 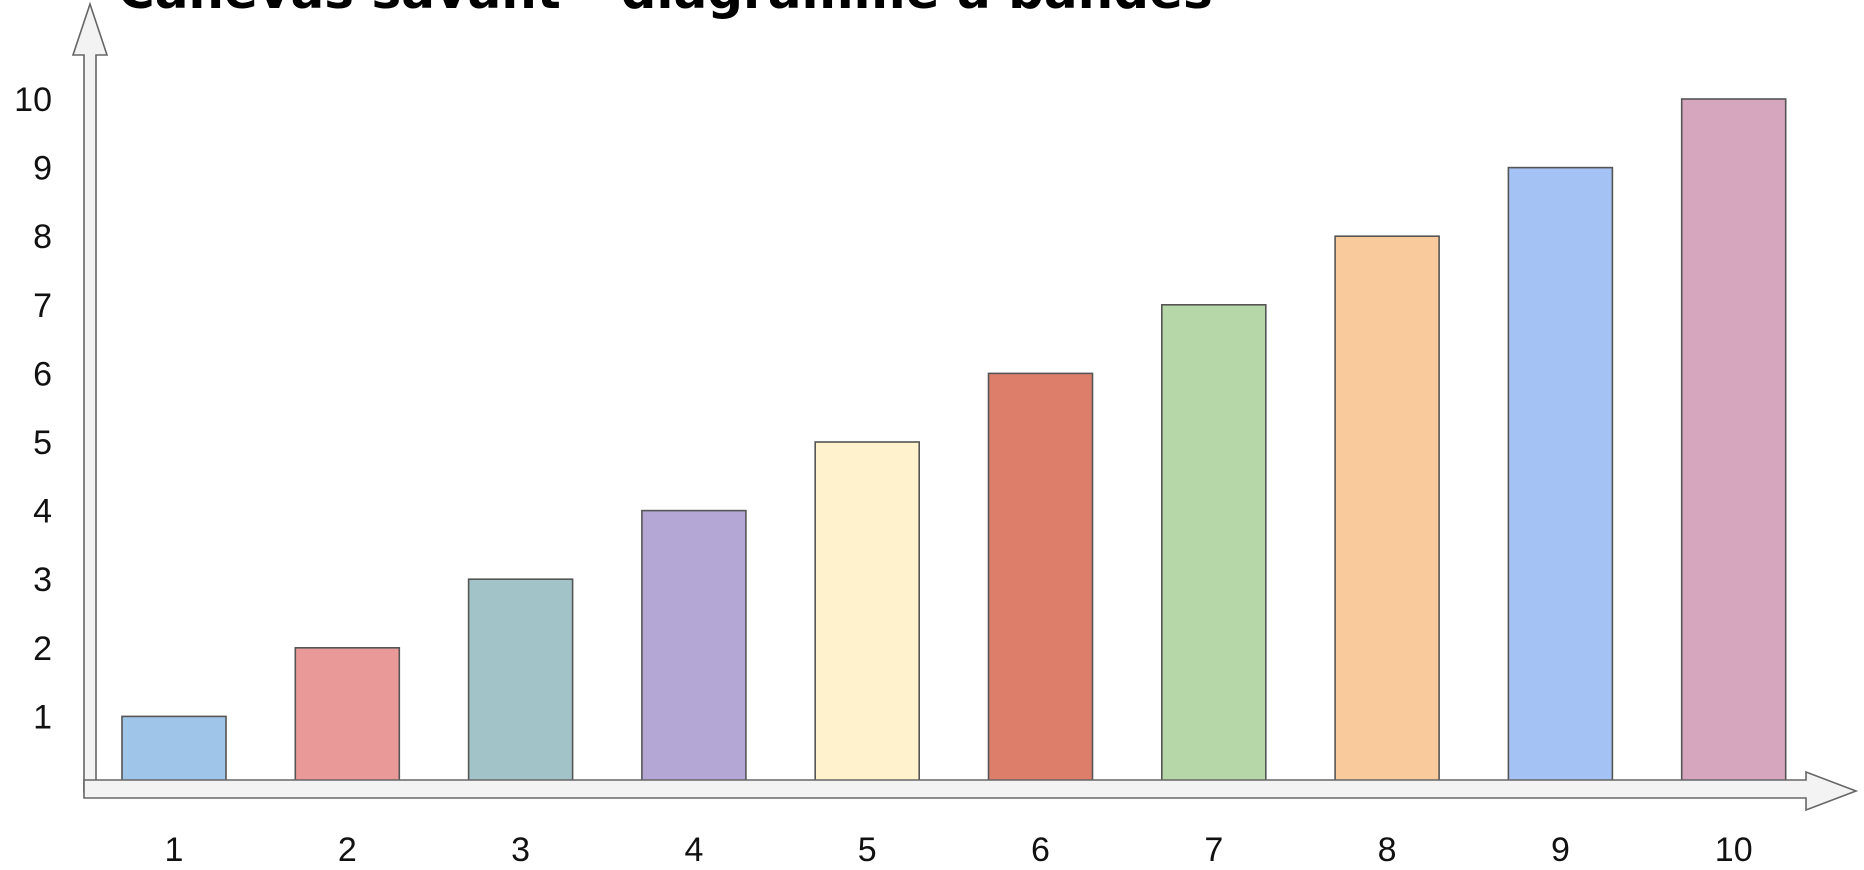 I want to click on chart-title: Canevas savant – diagramme à bandes, so click(x=665, y=8).